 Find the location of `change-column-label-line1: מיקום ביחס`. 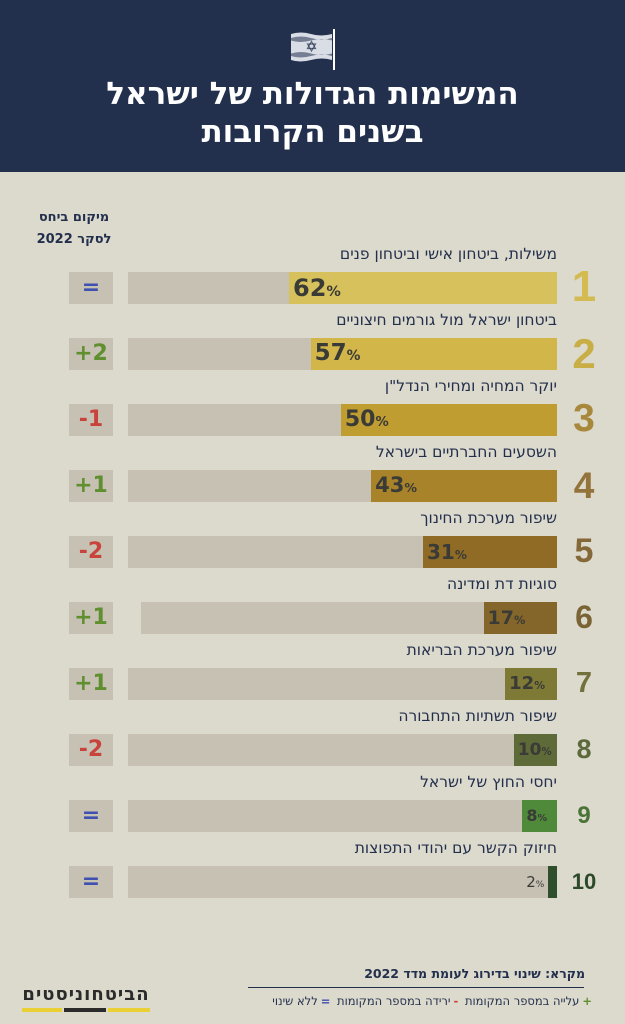

change-column-label-line1: מיקום ביחס is located at coordinates (74, 217).